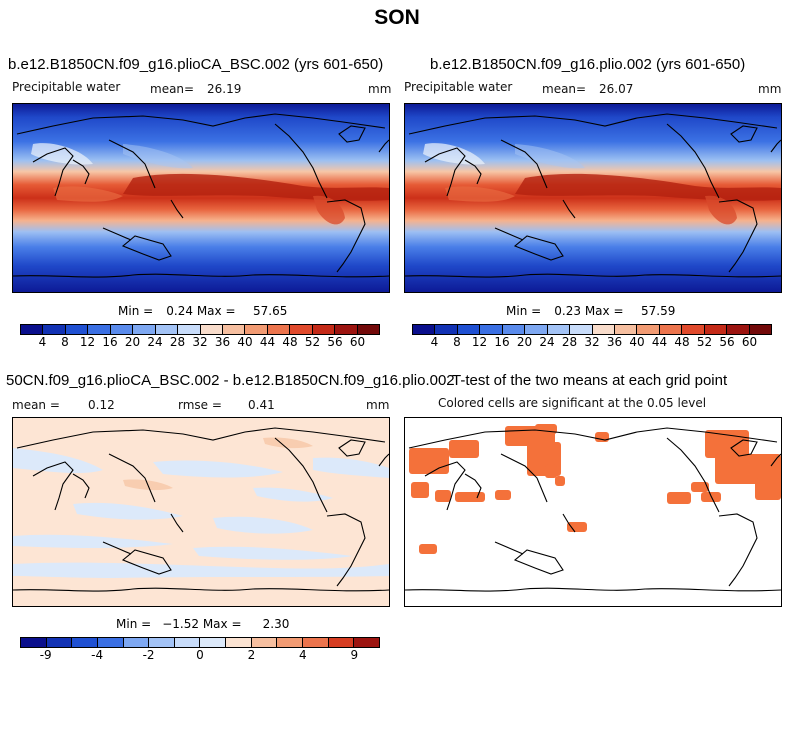 The image size is (794, 733). I want to click on precip-map-top-left, so click(201, 198).